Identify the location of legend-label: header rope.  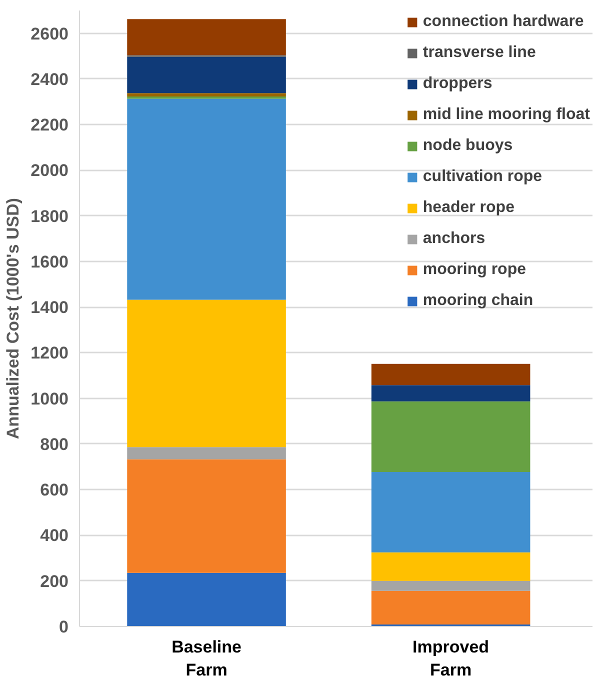
(468, 208).